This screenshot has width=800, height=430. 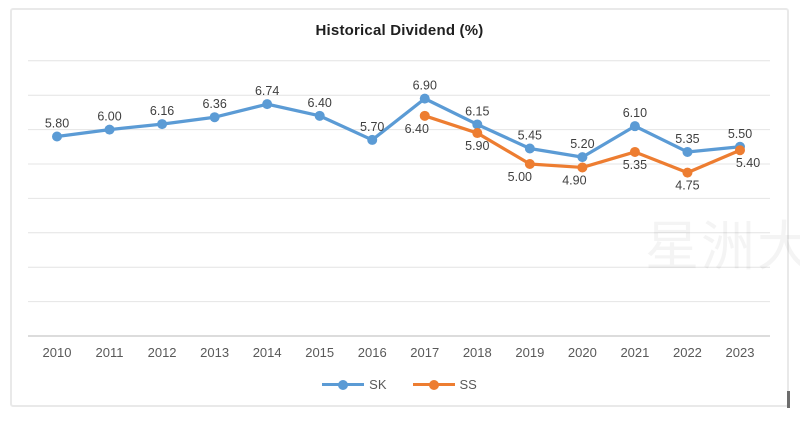 What do you see at coordinates (424, 352) in the screenshot?
I see `x-tick-label: 2017` at bounding box center [424, 352].